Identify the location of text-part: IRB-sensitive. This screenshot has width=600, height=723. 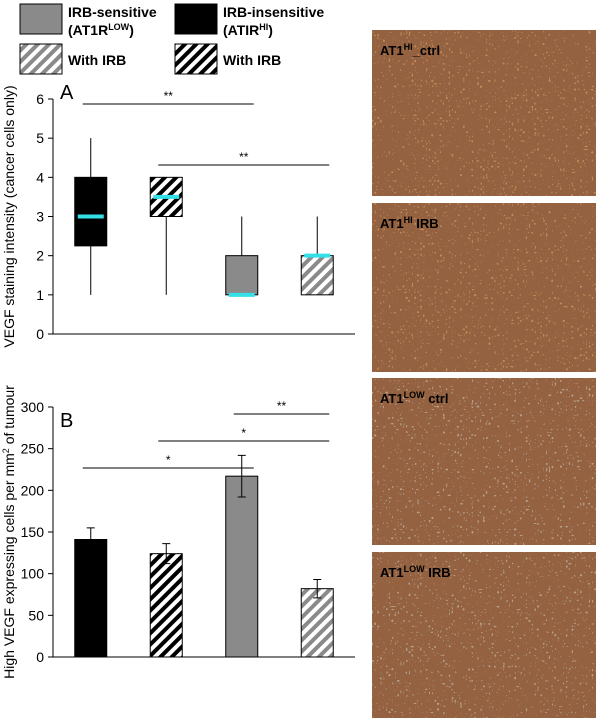
(112, 12).